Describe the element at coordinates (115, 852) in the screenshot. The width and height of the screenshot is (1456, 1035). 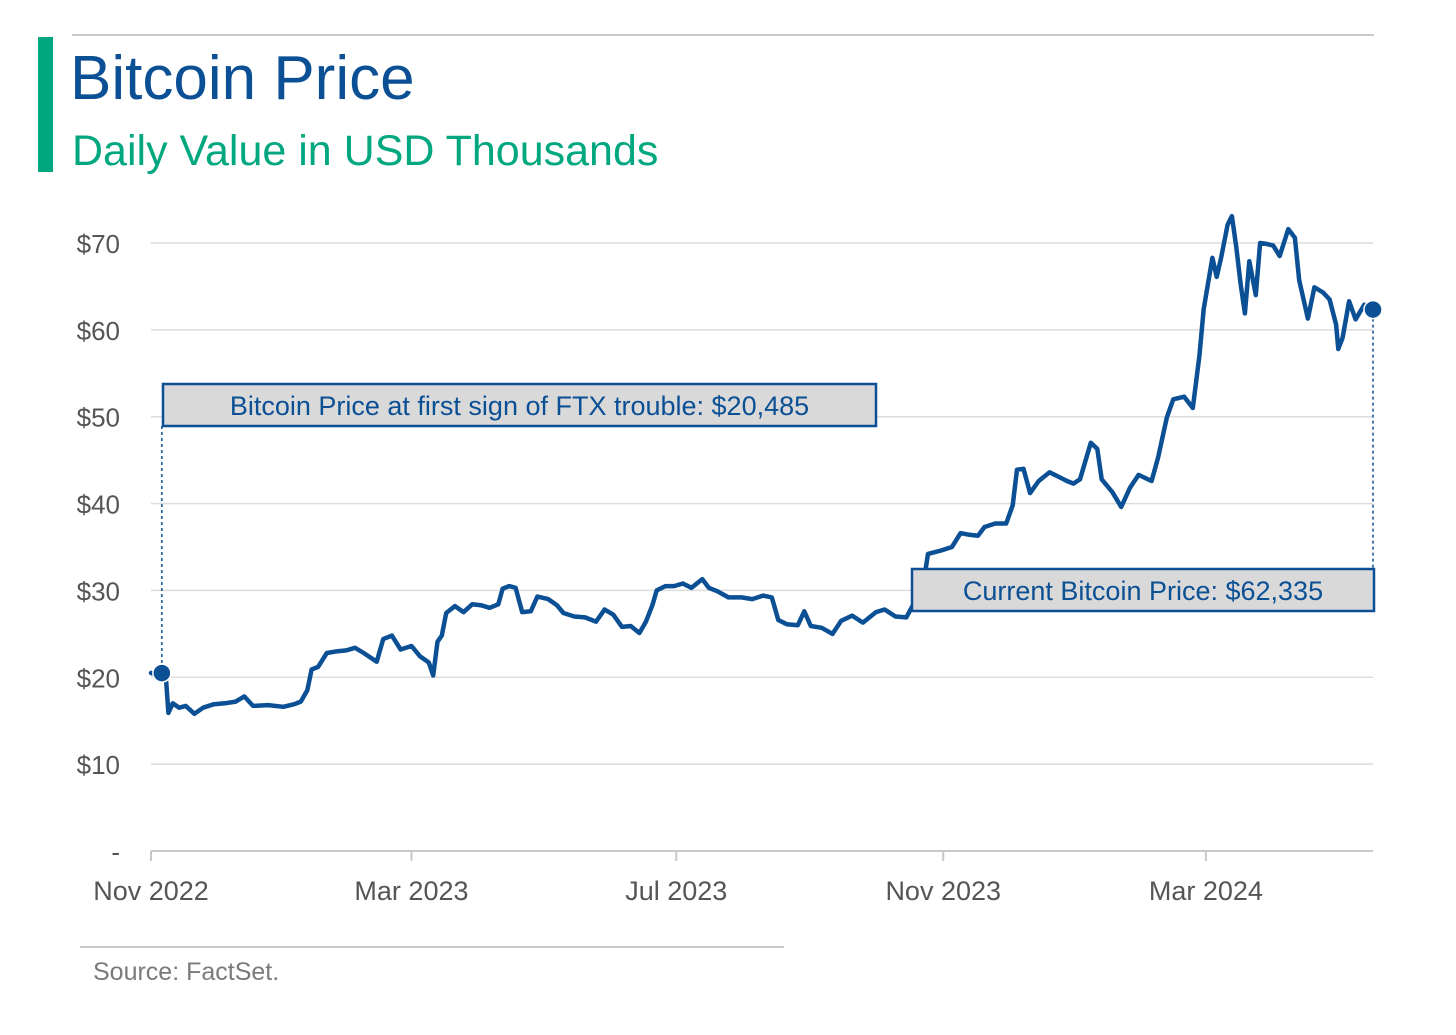
I see `y-tick-label: -` at that location.